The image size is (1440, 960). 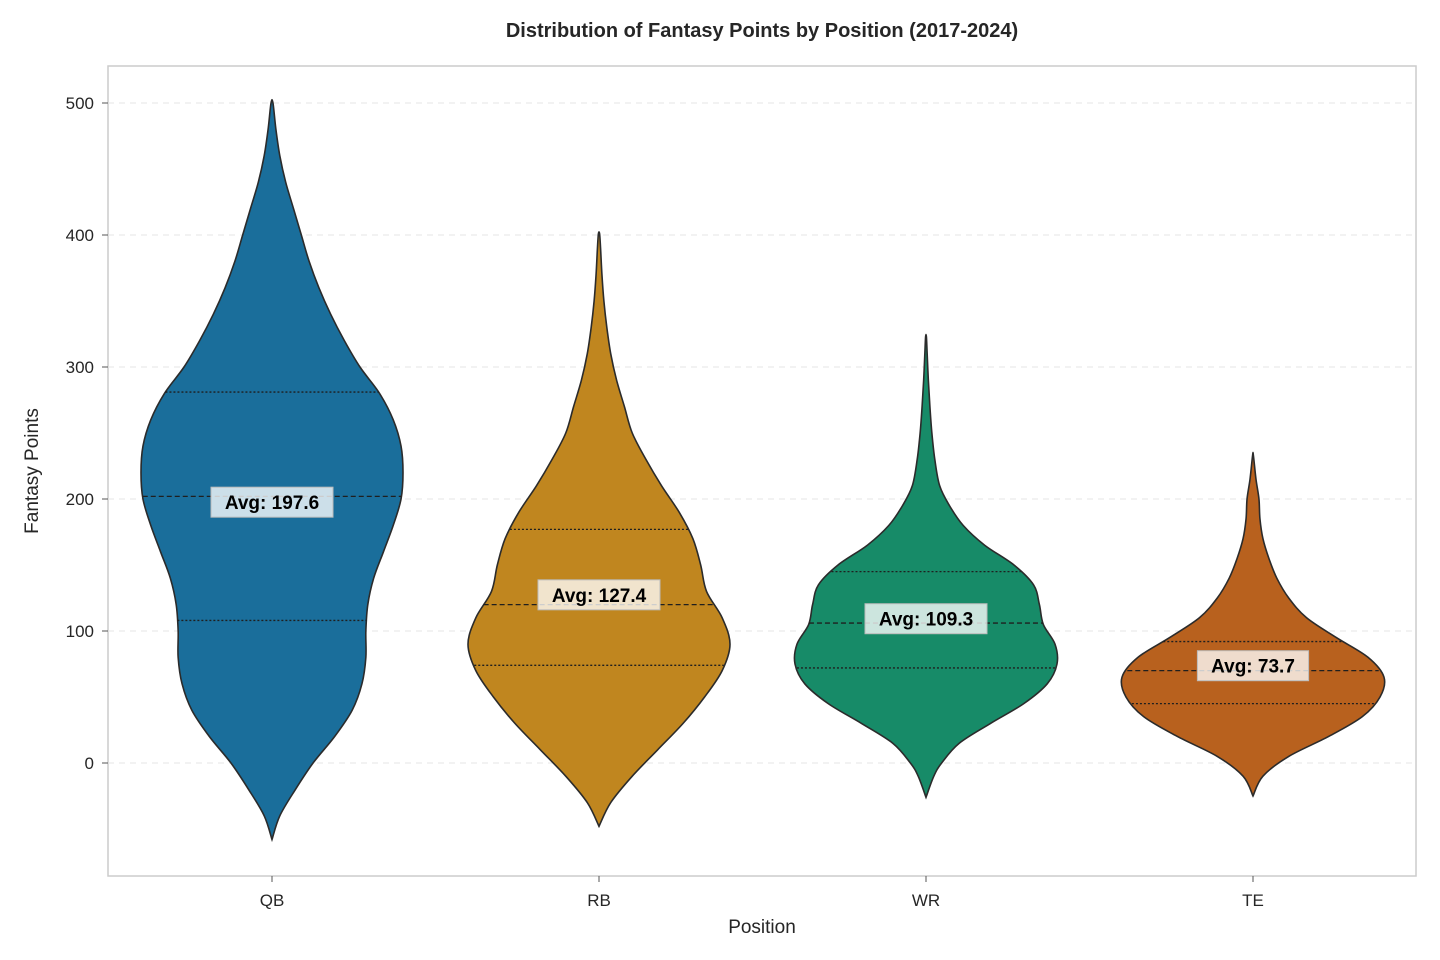 I want to click on violin-wr, so click(x=926, y=566).